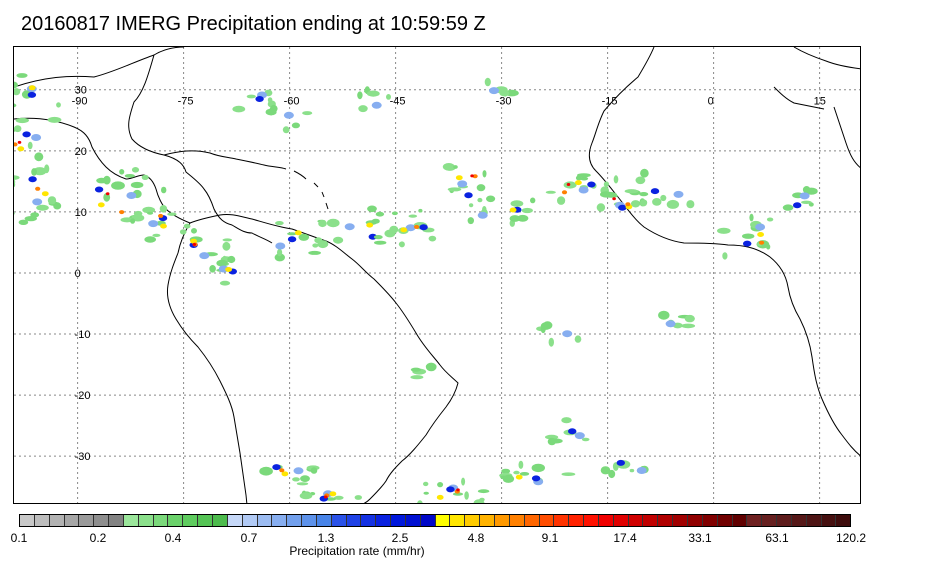 This screenshot has width=944, height=571. I want to click on lat-label: 10, so click(81, 213).